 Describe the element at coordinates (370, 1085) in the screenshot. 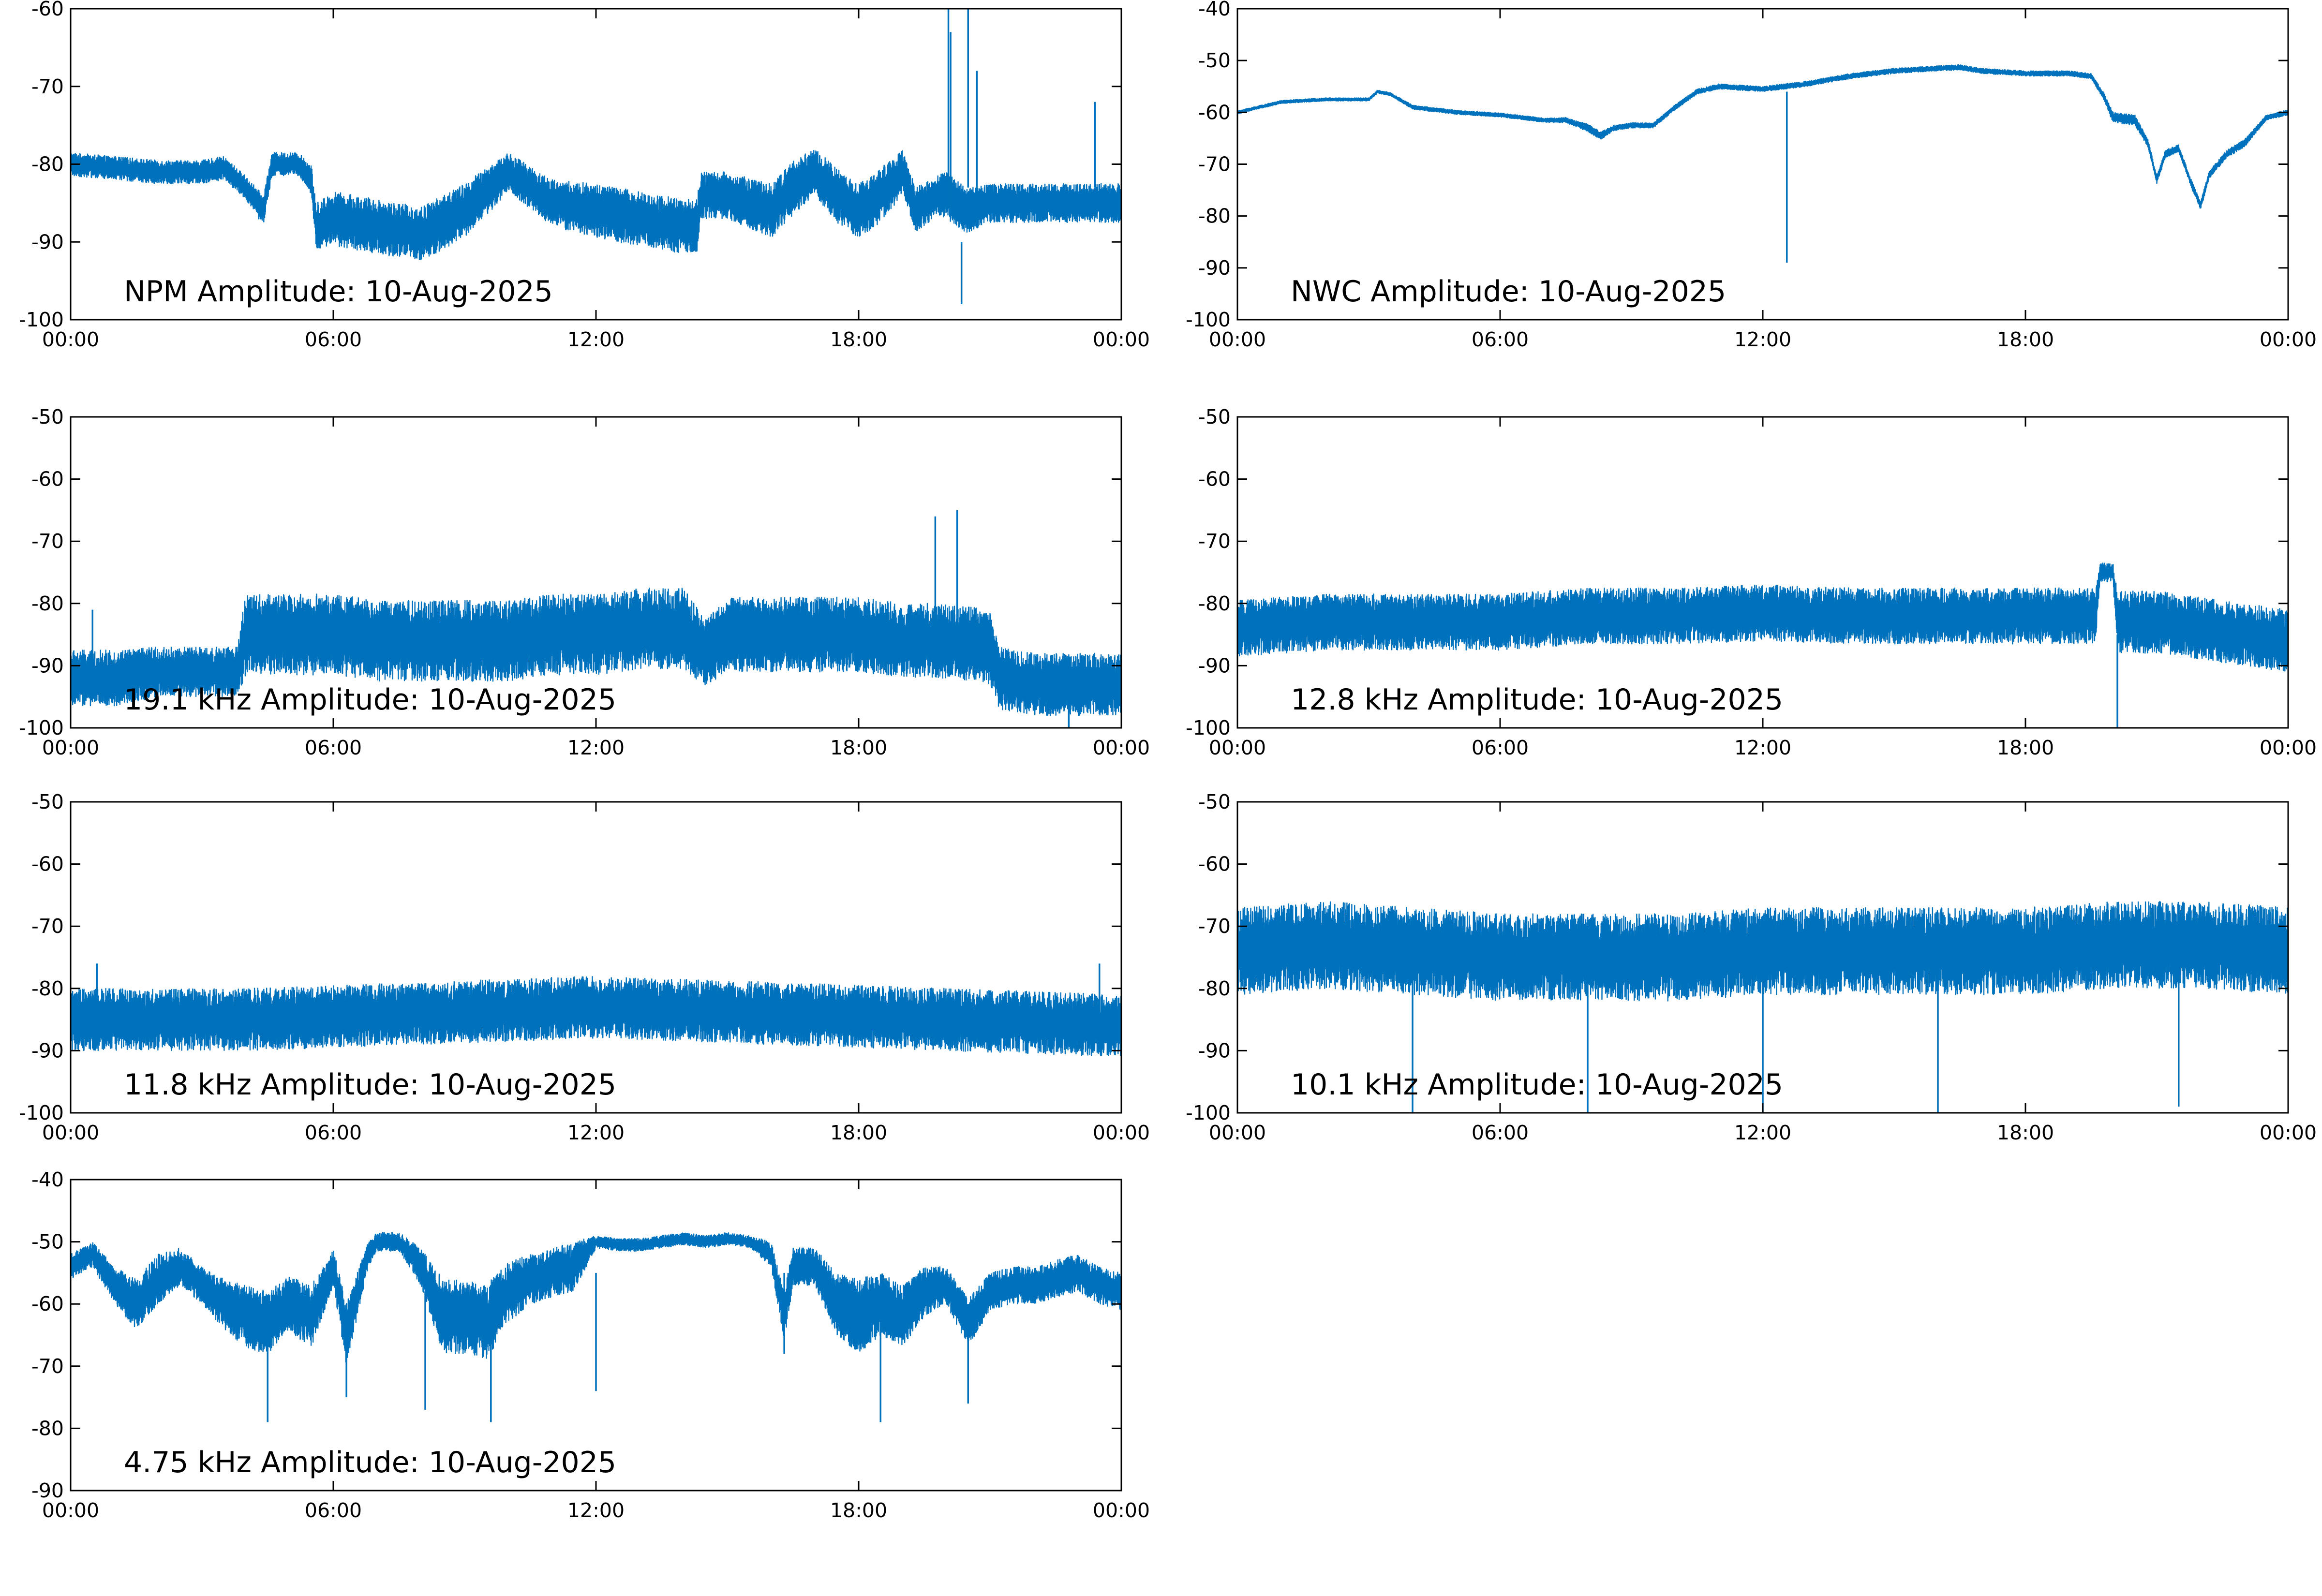

I see `chart-title: 11.8 kHz Amplitude: 10-Aug-2025` at that location.